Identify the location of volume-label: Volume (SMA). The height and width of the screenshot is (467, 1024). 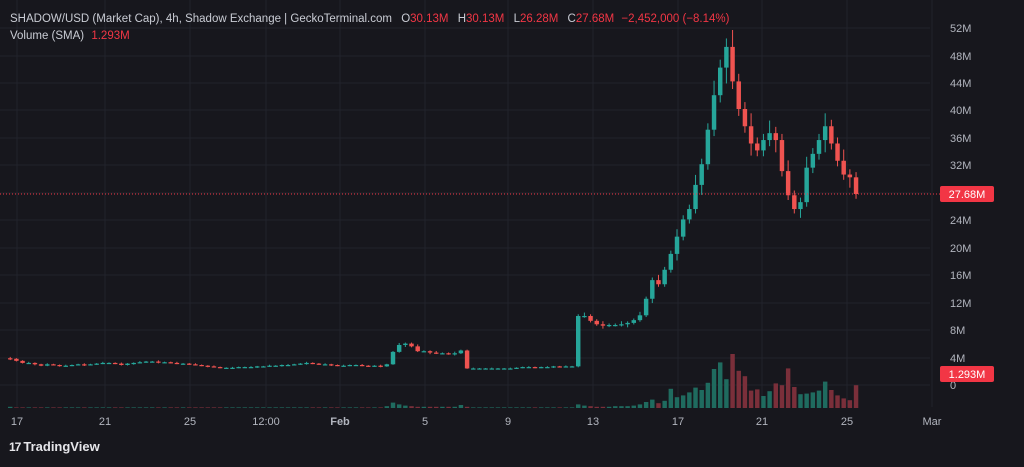
(47, 36).